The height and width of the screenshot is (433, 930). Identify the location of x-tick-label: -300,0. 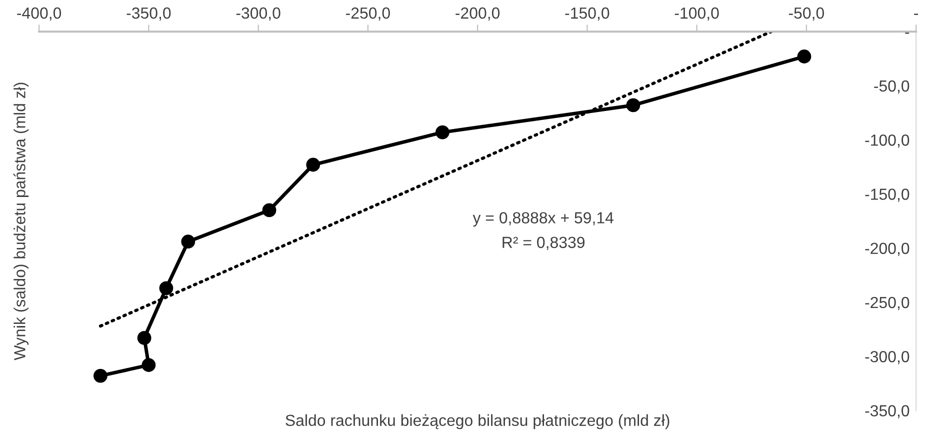
(258, 14).